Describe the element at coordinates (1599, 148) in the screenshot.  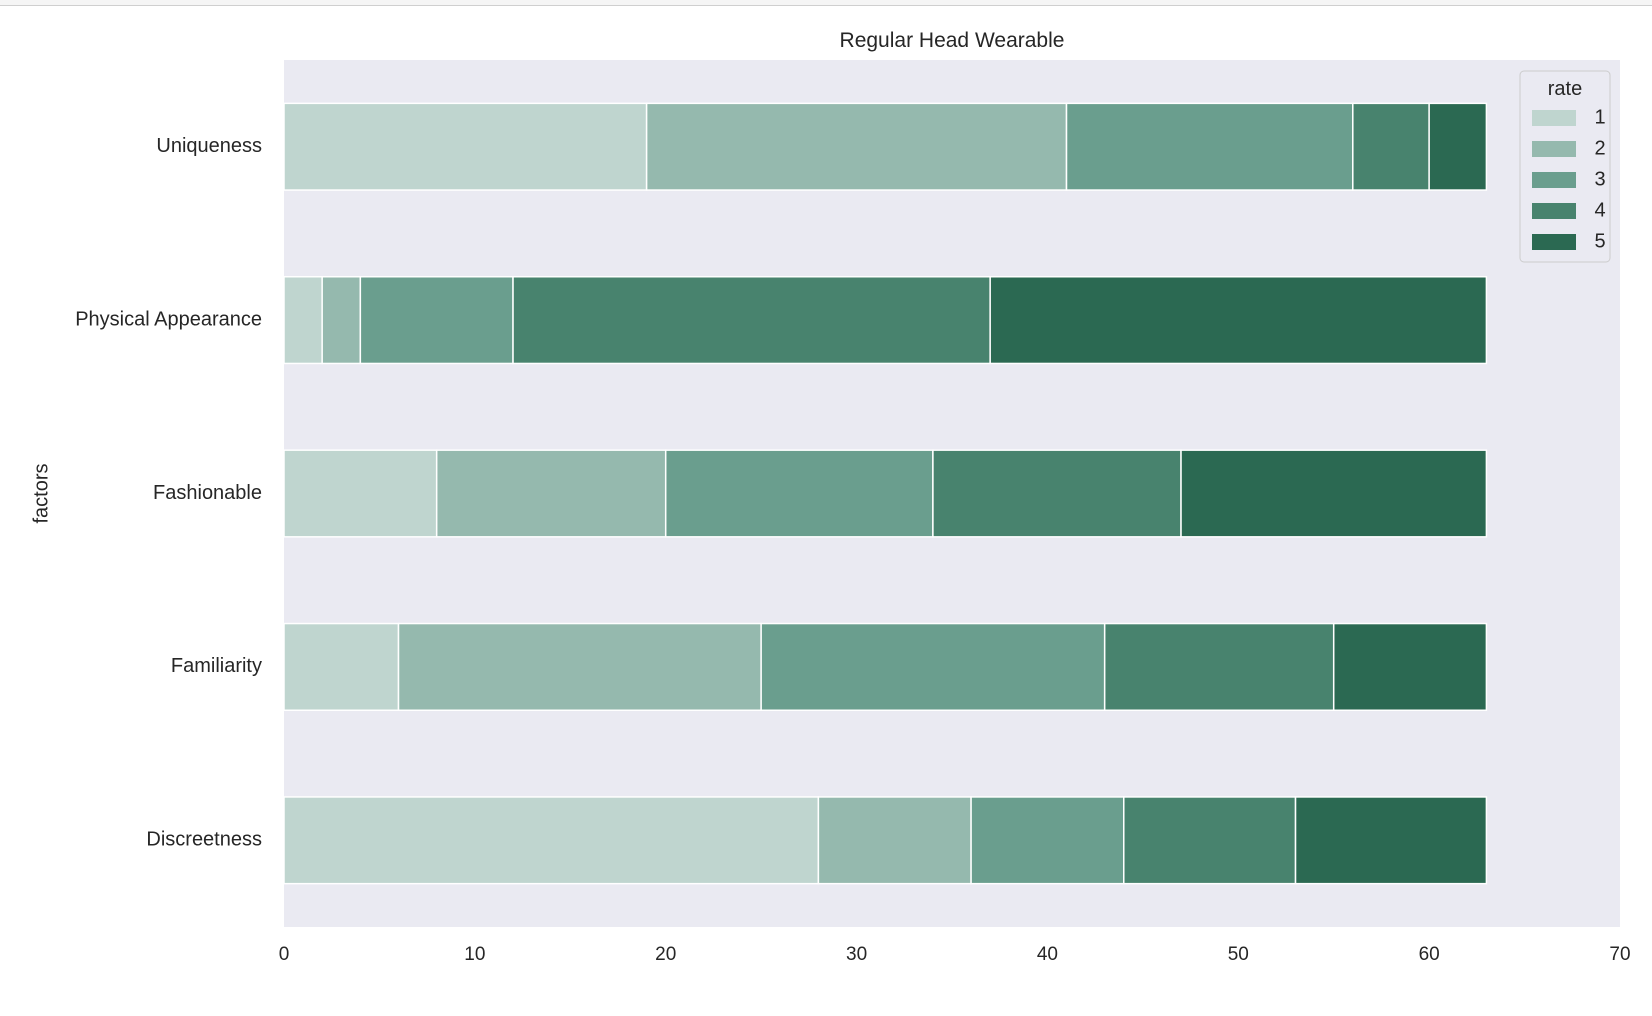
I see `legend-label: 2` at that location.